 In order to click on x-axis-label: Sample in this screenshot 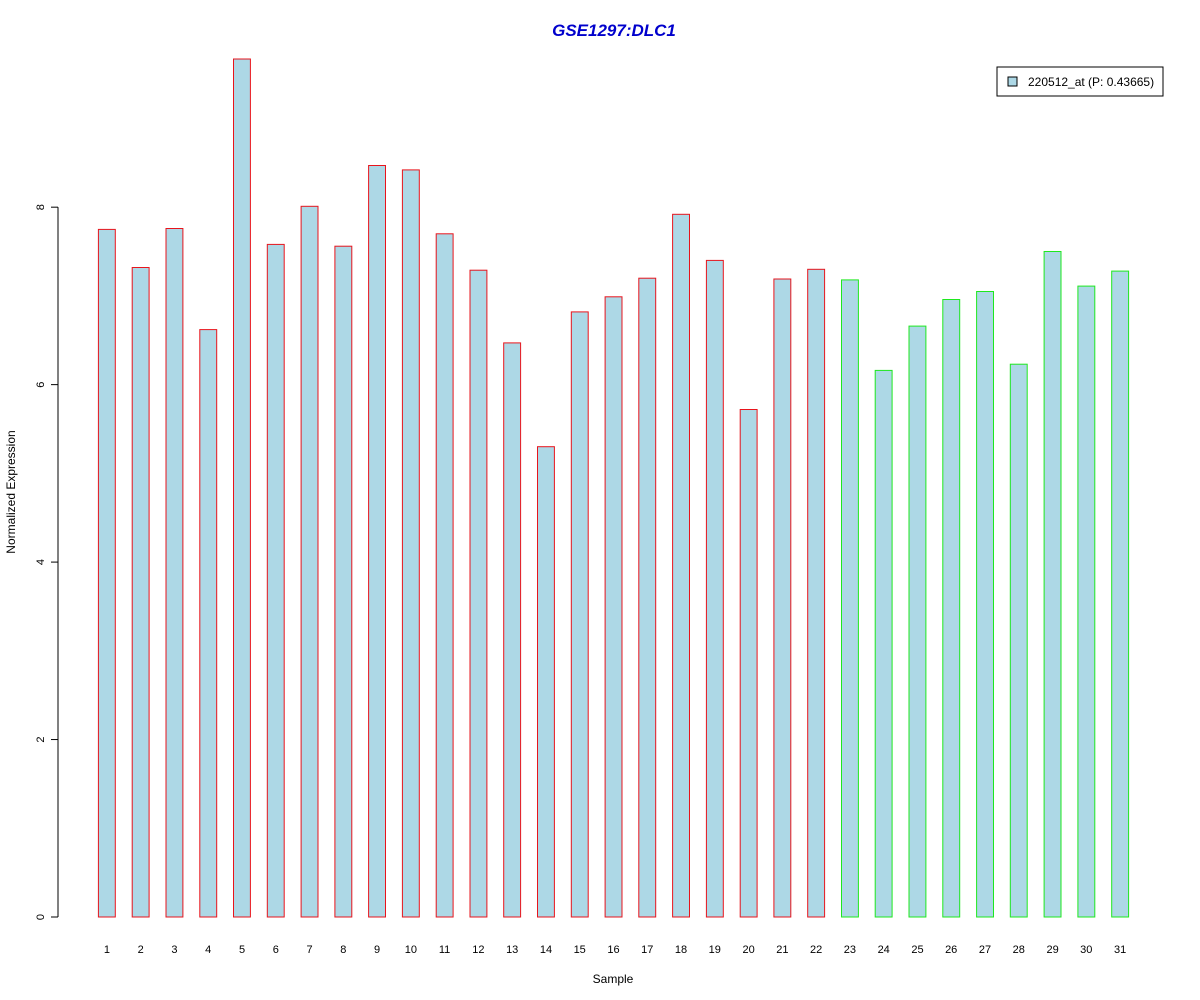, I will do `click(613, 979)`.